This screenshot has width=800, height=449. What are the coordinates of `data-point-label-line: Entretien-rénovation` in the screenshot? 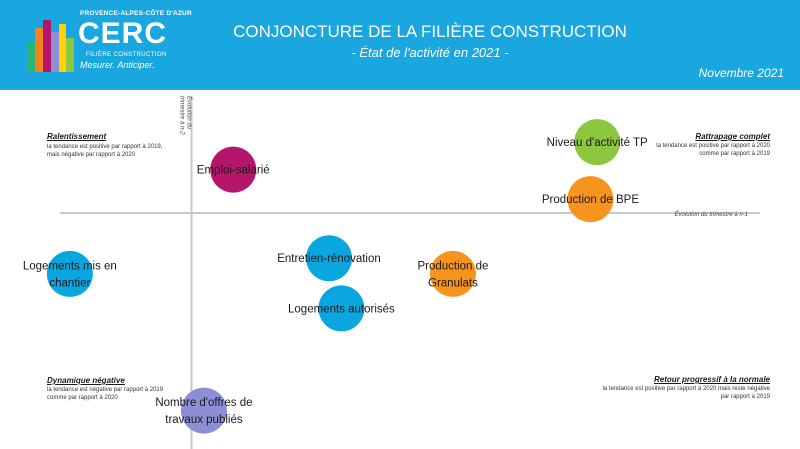 It's located at (329, 259).